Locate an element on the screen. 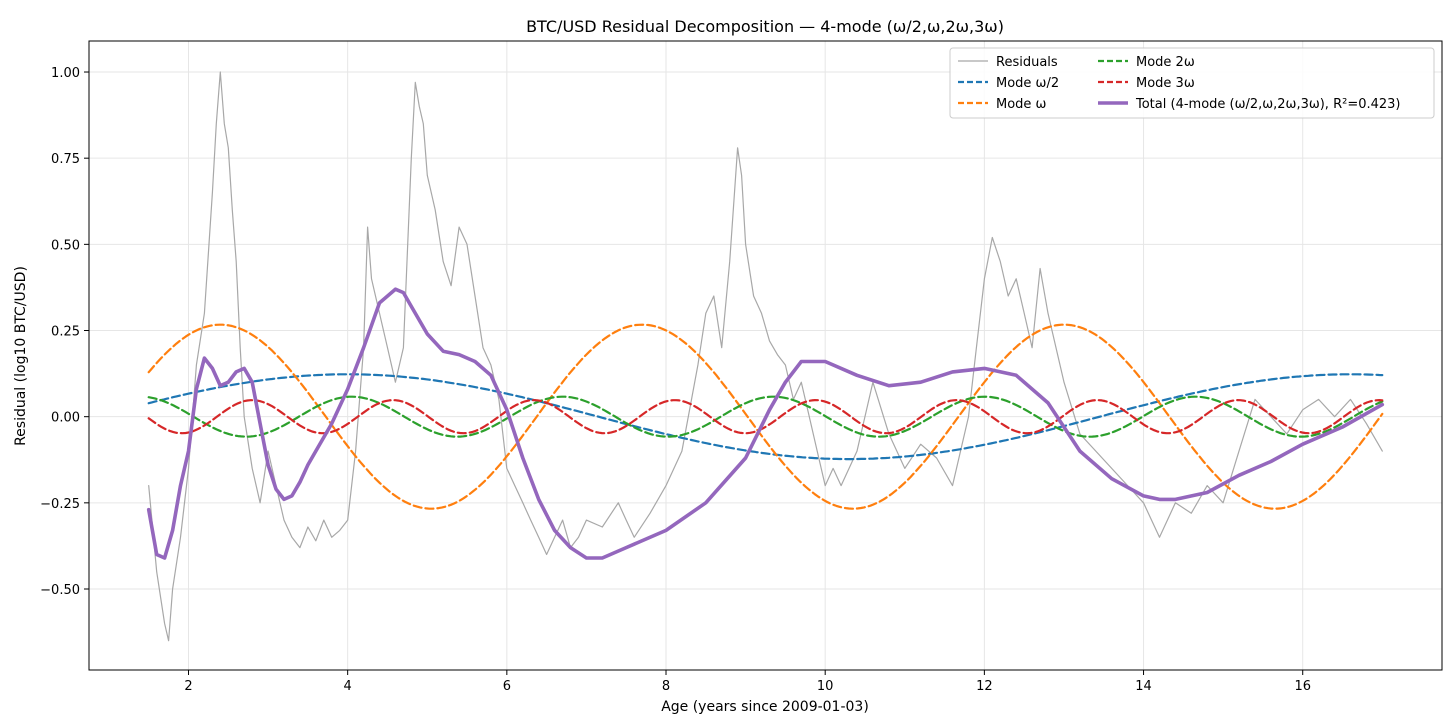 The height and width of the screenshot is (728, 1456). legend-label-1: Mode ω/2 is located at coordinates (1027, 83).